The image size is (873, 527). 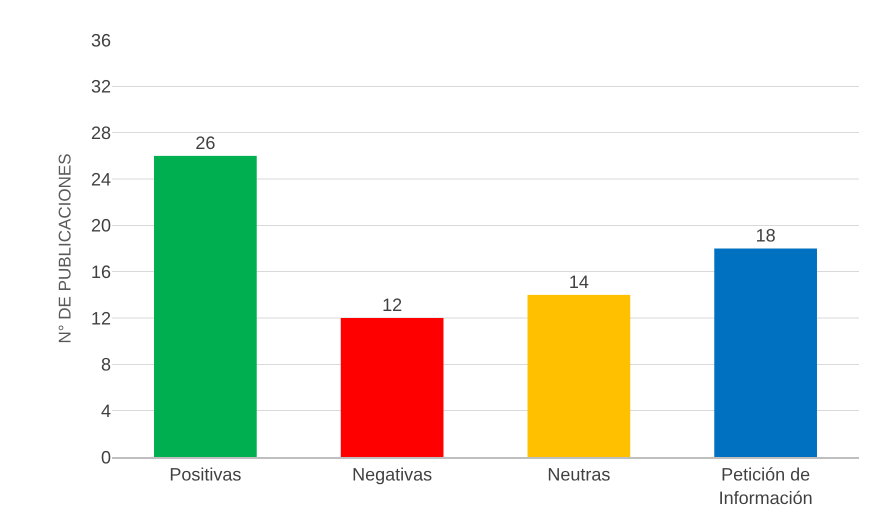 I want to click on y-tick-label: 8, so click(x=105, y=364).